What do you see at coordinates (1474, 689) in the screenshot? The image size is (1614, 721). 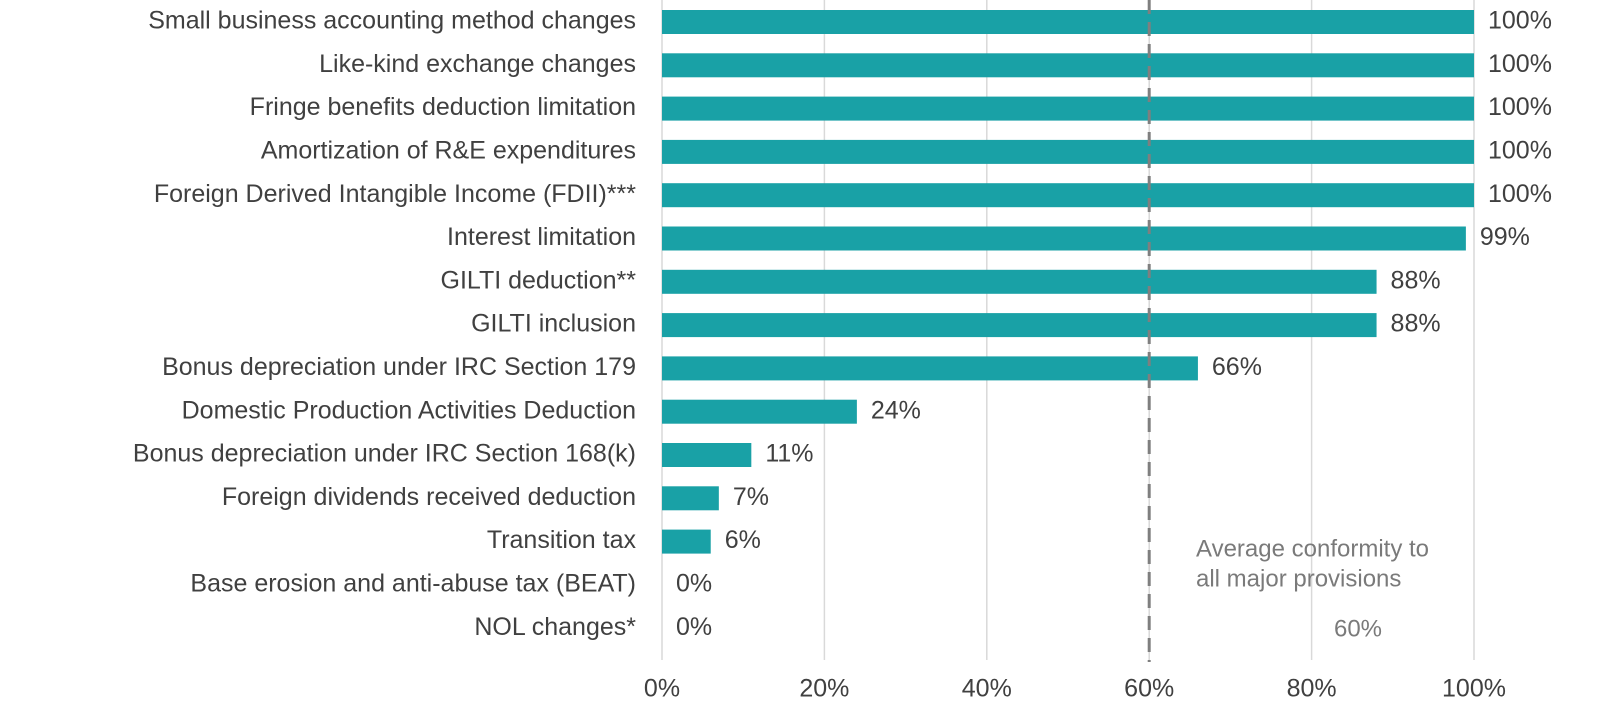 I see `x-tick-label: 100%` at bounding box center [1474, 689].